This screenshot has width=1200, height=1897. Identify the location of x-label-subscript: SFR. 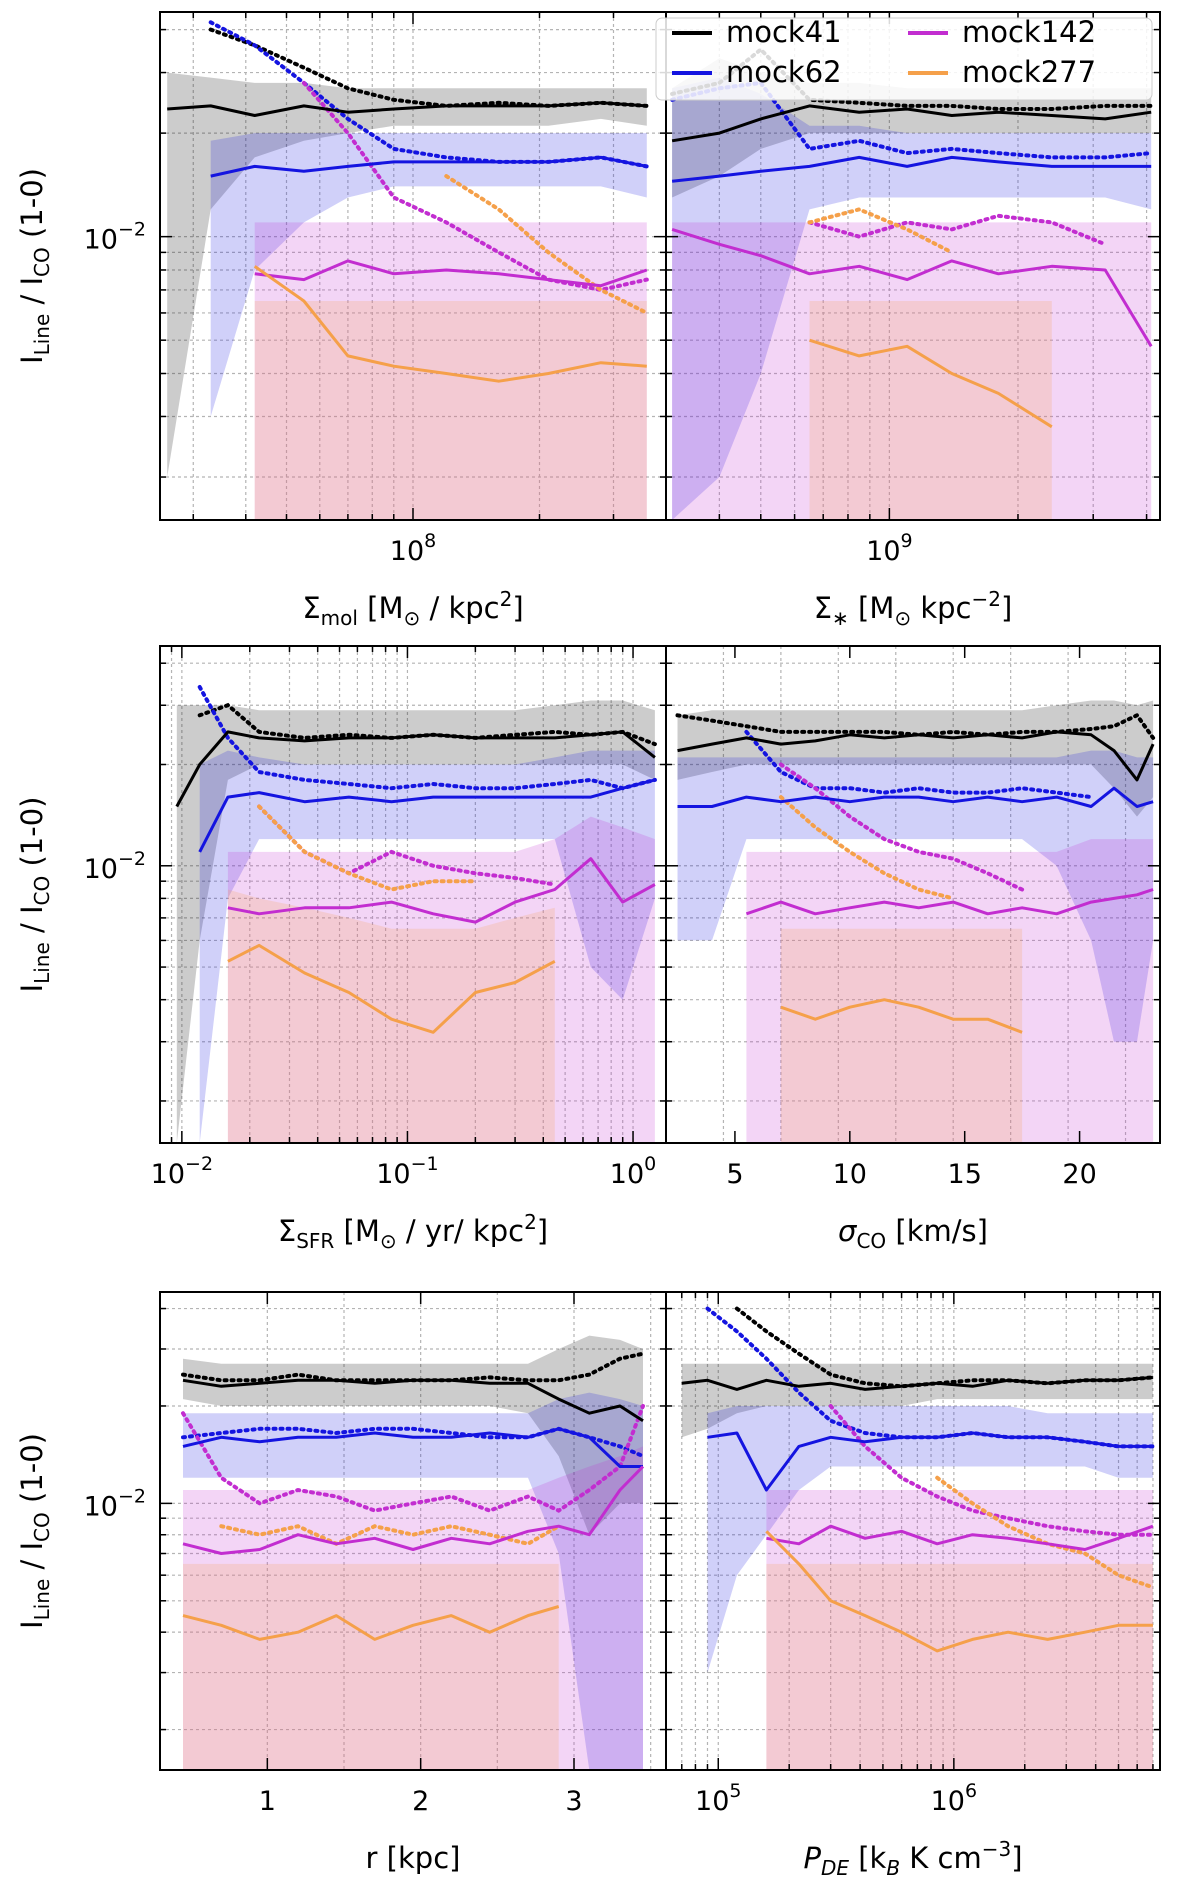
(315, 1241).